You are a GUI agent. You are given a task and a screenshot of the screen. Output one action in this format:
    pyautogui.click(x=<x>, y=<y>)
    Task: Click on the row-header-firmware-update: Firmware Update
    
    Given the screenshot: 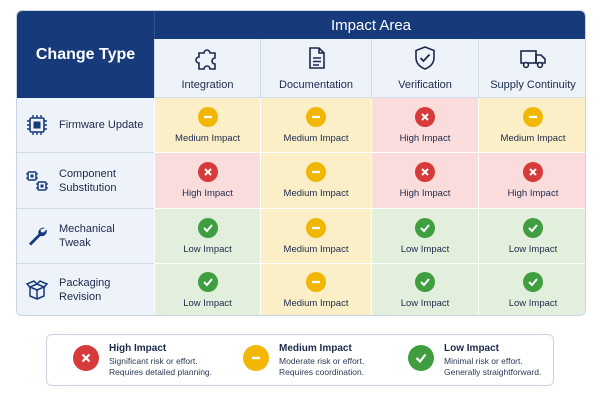 What is the action you would take?
    pyautogui.click(x=85, y=125)
    